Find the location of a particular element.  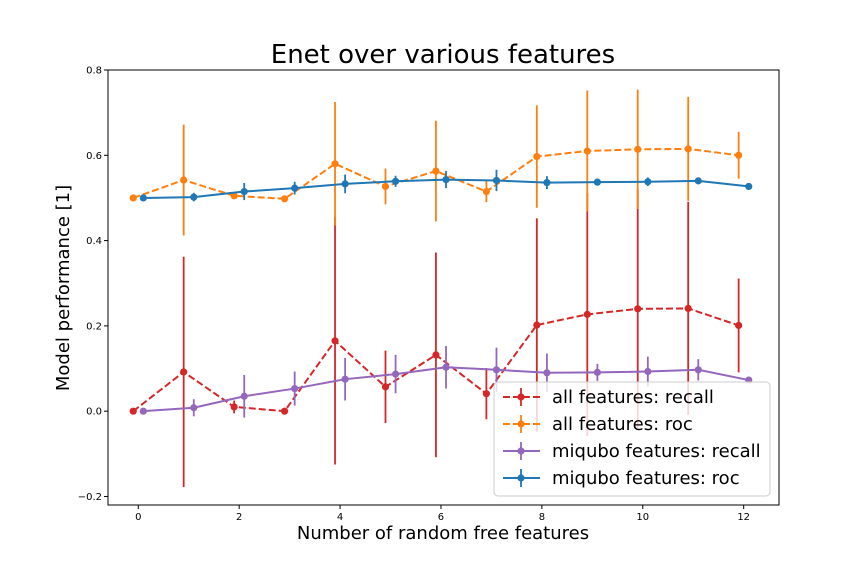

legend-item: miqubo features: recall is located at coordinates (632, 451).